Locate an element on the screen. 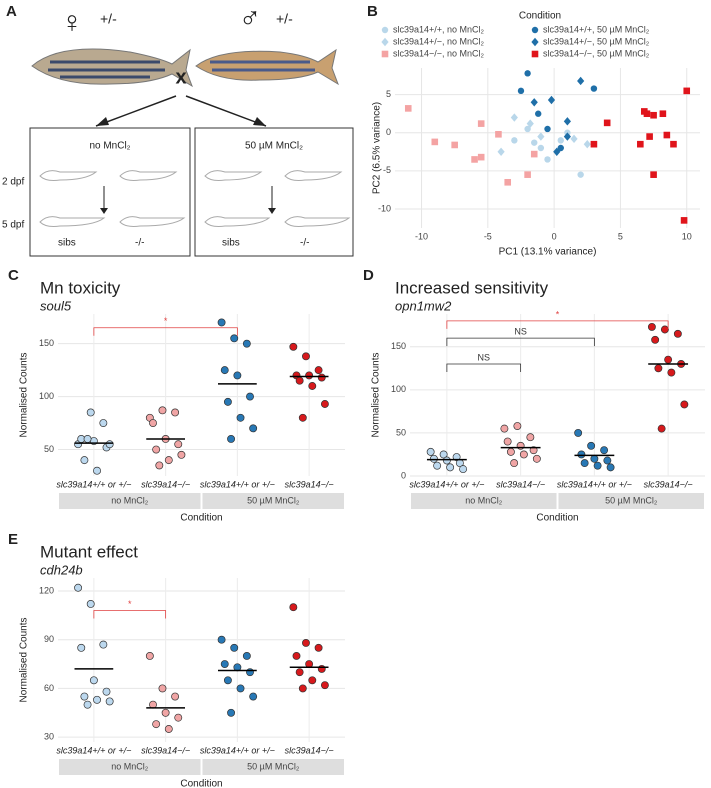  y-tick-label: -10 is located at coordinates (384, 208).